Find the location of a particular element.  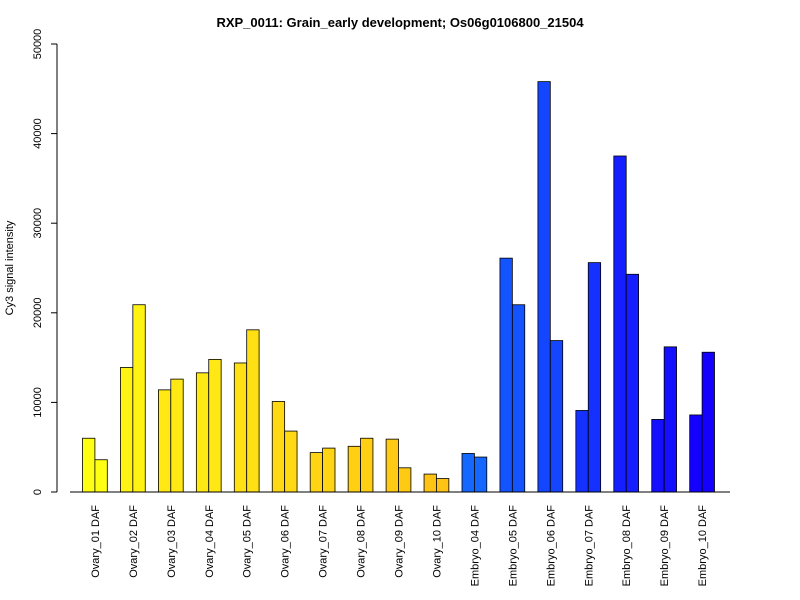

x-tick-label: Ovary_09 DAF is located at coordinates (400, 541).